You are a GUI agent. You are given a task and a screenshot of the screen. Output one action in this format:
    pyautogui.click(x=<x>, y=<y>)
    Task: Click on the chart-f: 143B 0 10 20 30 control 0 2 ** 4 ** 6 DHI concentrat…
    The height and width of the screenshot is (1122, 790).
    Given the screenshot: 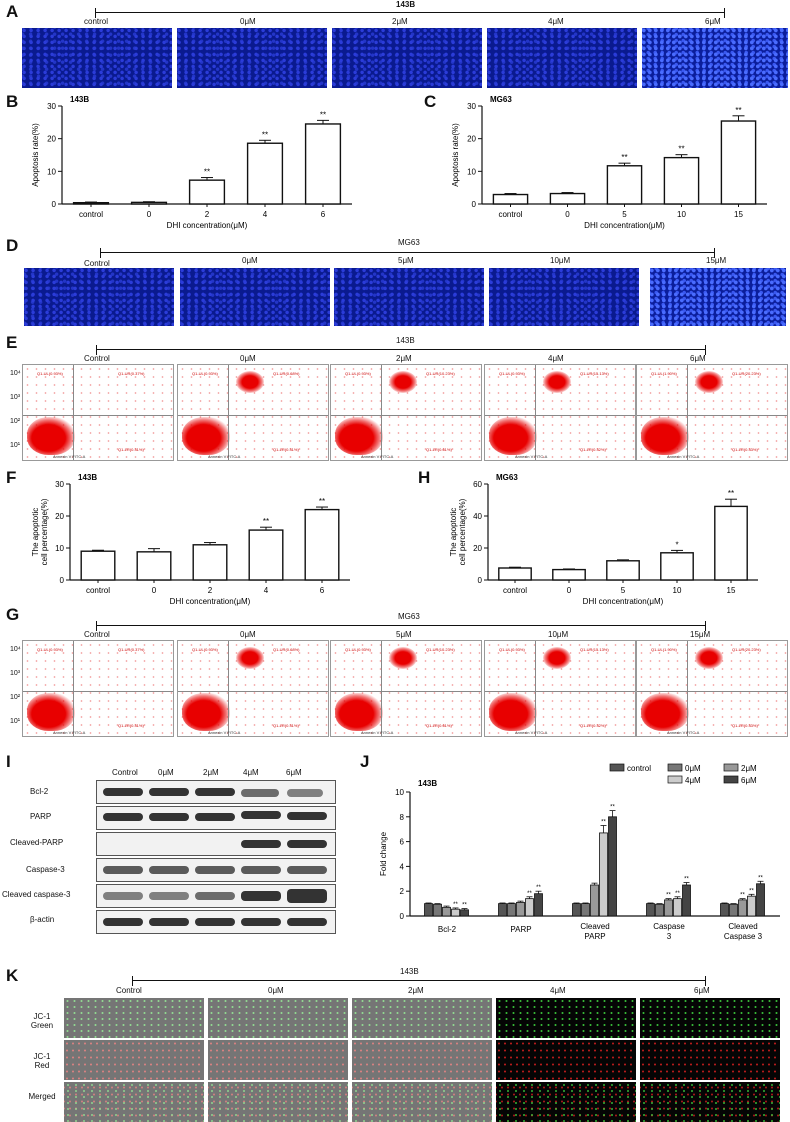 What is the action you would take?
    pyautogui.click(x=190, y=539)
    